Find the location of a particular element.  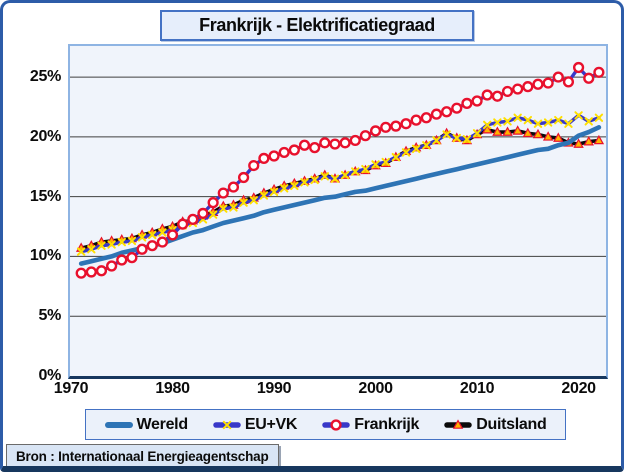

source-box: Bron : Internationaal Energieagentschap is located at coordinates (142, 455).